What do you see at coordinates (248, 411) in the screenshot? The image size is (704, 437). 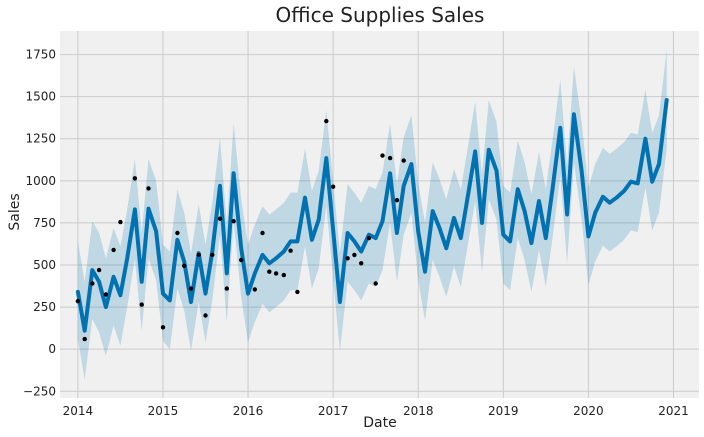 I see `x-tick-label: 2016` at bounding box center [248, 411].